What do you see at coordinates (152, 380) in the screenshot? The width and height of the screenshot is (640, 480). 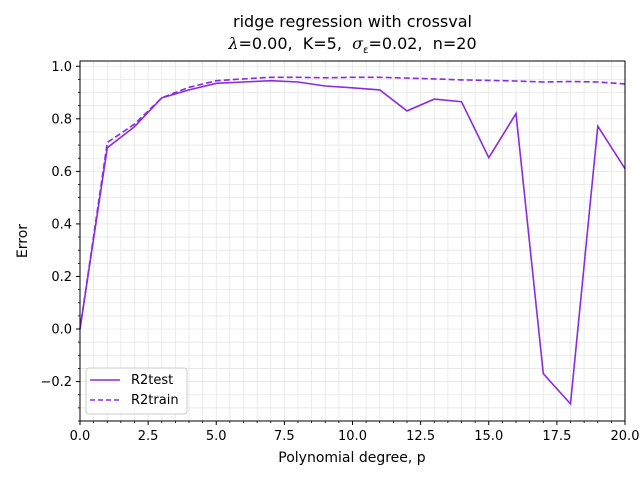 I see `legend-label-r2test: R2test` at bounding box center [152, 380].